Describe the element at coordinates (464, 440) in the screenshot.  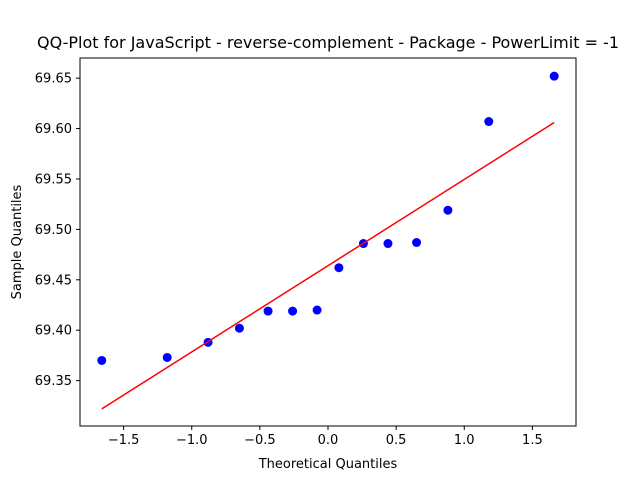
I see `x-tick-label: 1.0` at that location.